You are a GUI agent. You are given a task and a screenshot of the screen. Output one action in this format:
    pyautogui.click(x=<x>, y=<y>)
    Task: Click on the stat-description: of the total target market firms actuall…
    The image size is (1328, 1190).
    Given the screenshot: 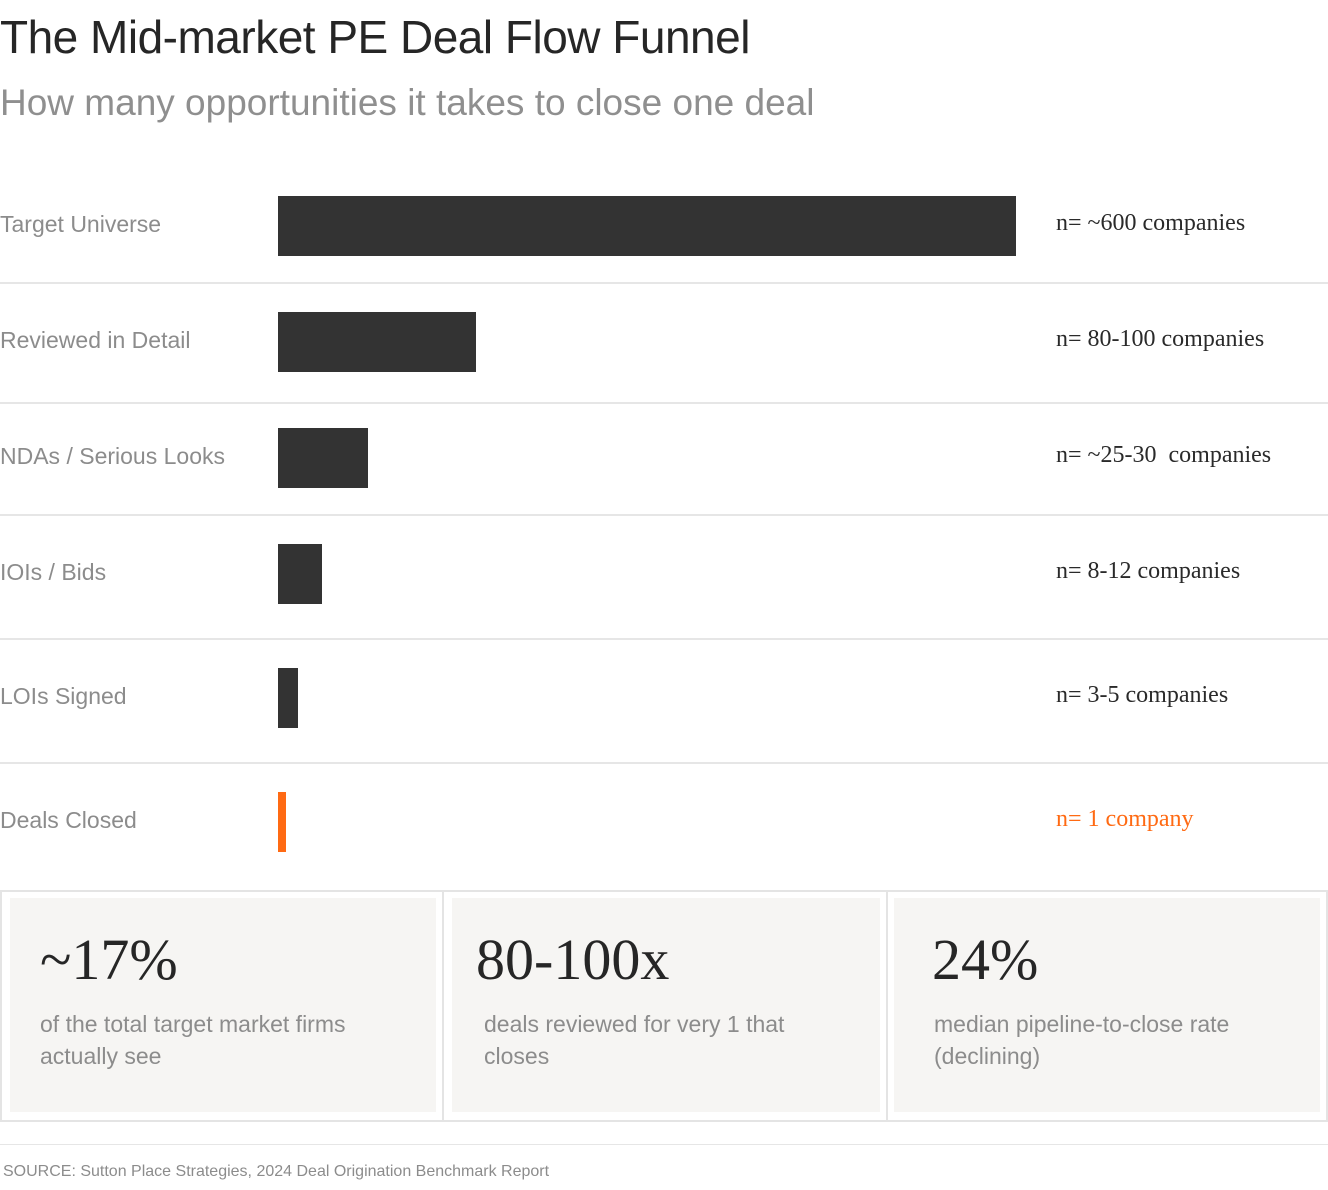 What is the action you would take?
    pyautogui.click(x=193, y=1040)
    